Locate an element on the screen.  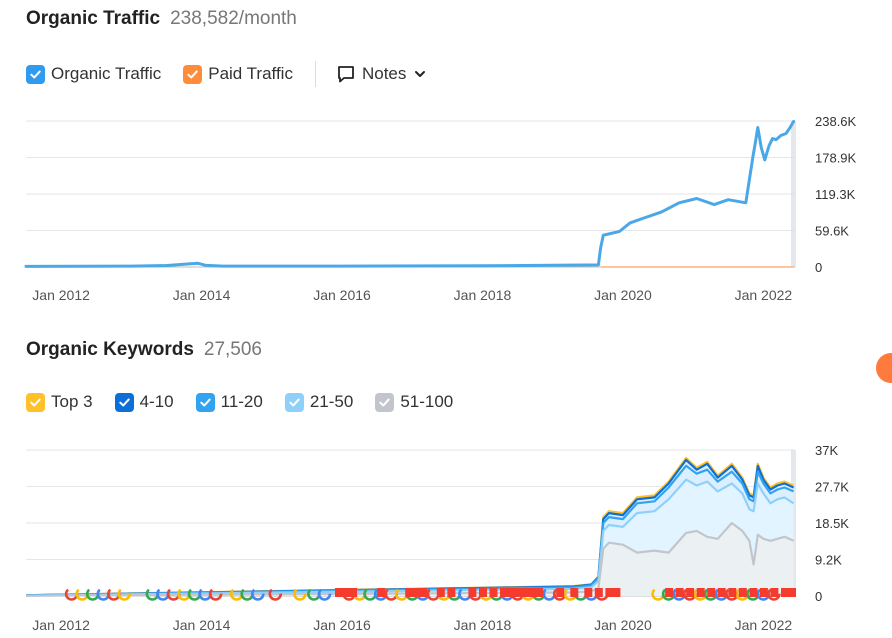
traffic-legend: Organic Traffic Paid Traffic Notes is located at coordinates (230, 74).